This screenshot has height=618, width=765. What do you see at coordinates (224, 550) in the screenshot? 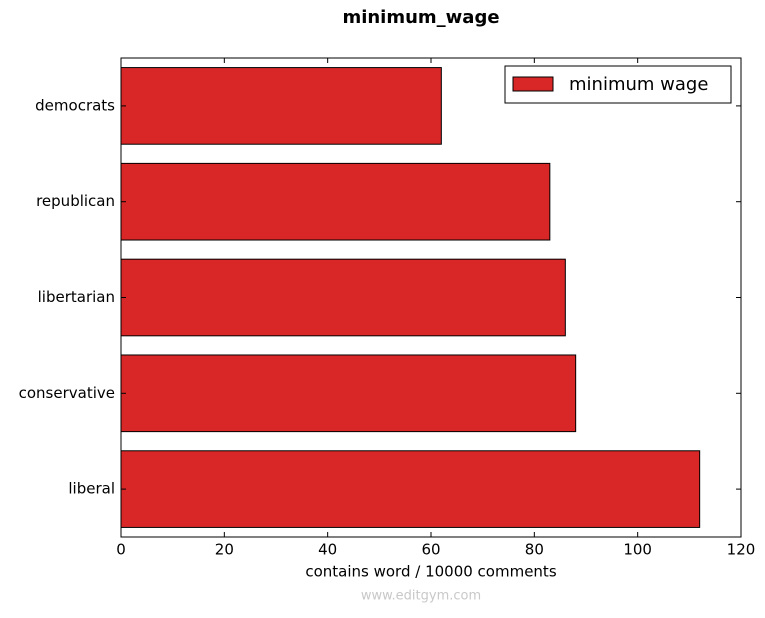
I see `x-tick-label: 20` at bounding box center [224, 550].